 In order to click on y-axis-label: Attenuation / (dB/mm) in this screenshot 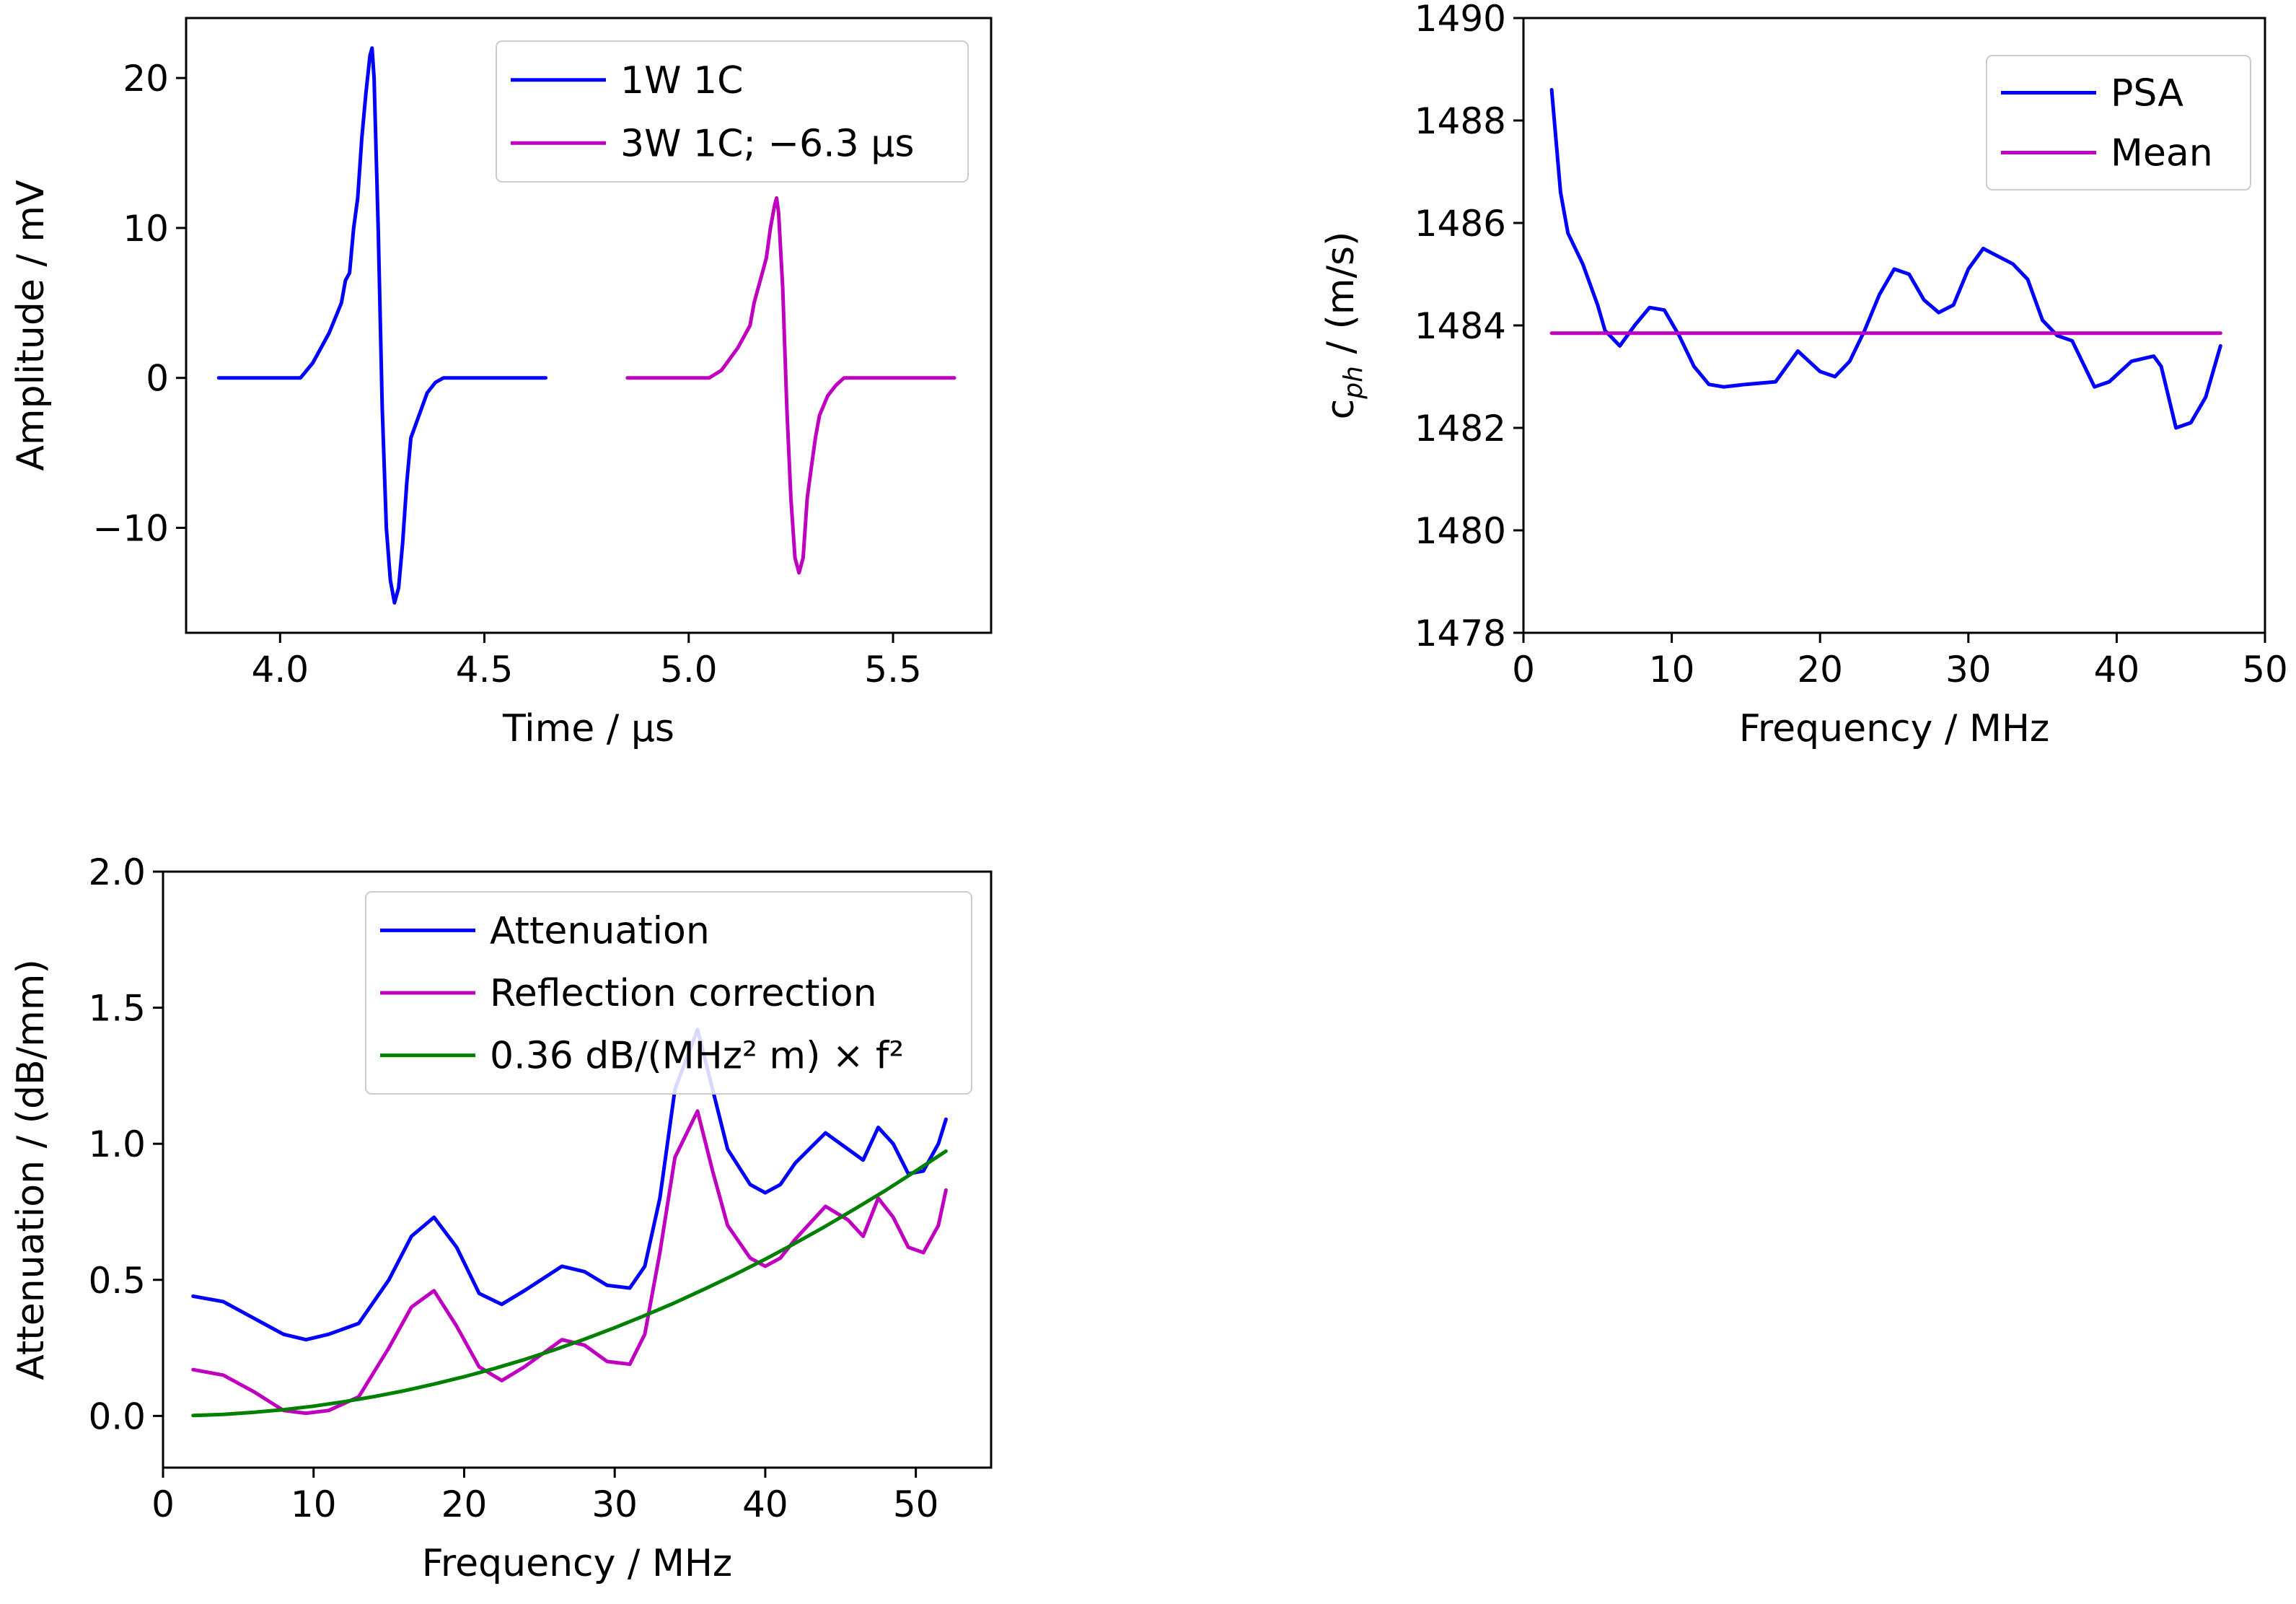, I will do `click(31, 1170)`.